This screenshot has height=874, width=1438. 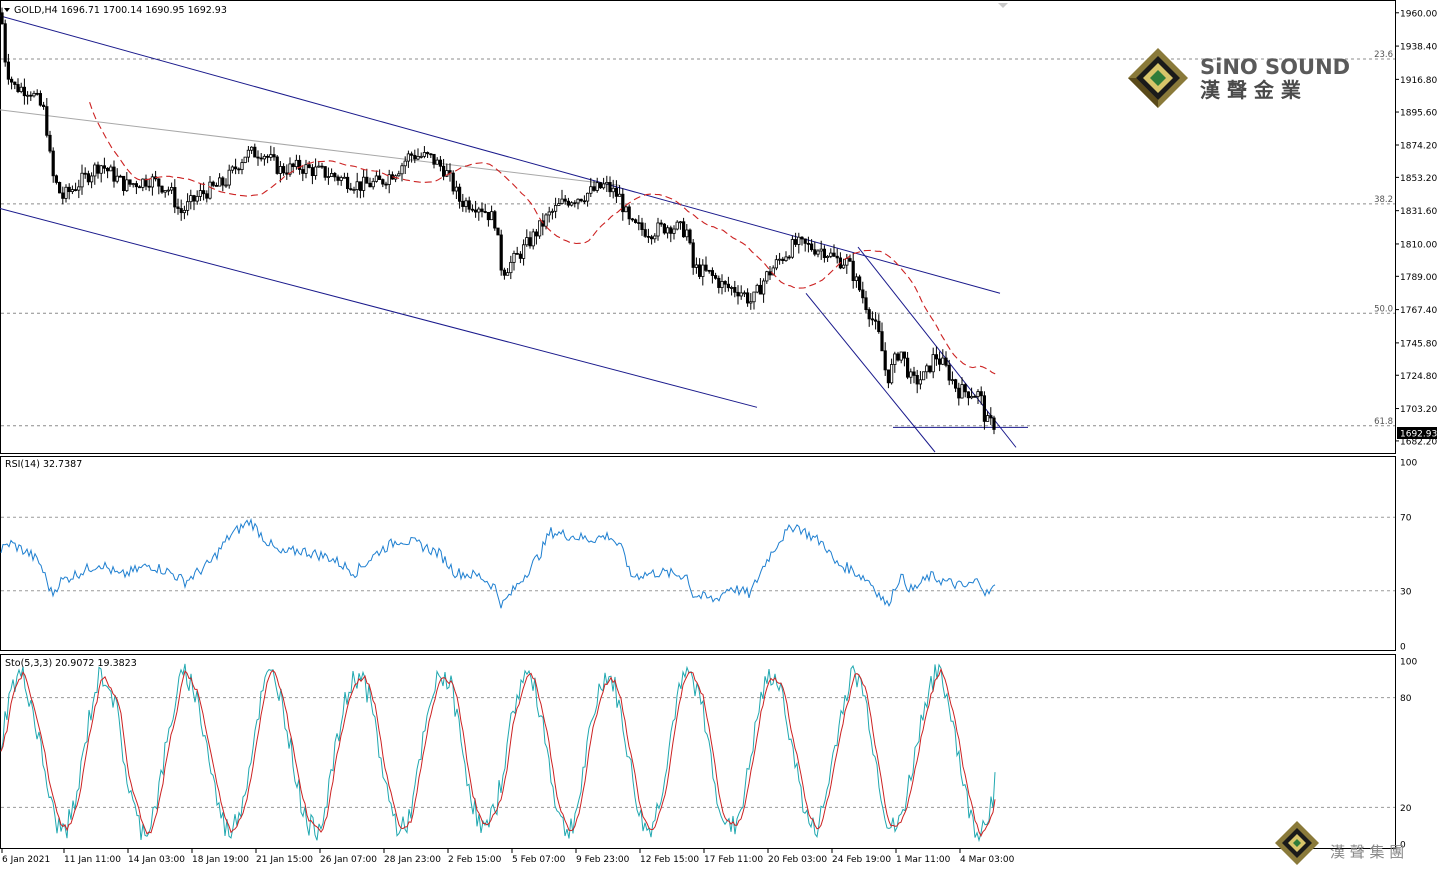 What do you see at coordinates (498, 753) in the screenshot?
I see `stochastic-main-line` at bounding box center [498, 753].